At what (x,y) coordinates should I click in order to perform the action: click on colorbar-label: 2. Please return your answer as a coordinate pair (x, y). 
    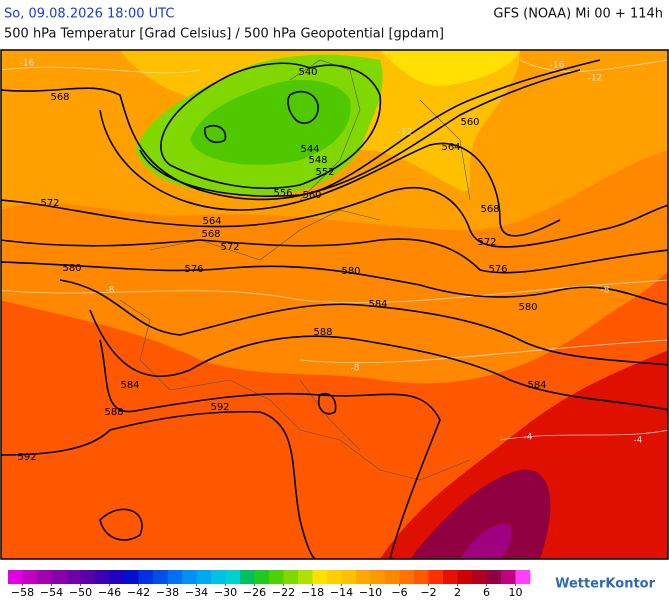
    Looking at the image, I should click on (457, 592).